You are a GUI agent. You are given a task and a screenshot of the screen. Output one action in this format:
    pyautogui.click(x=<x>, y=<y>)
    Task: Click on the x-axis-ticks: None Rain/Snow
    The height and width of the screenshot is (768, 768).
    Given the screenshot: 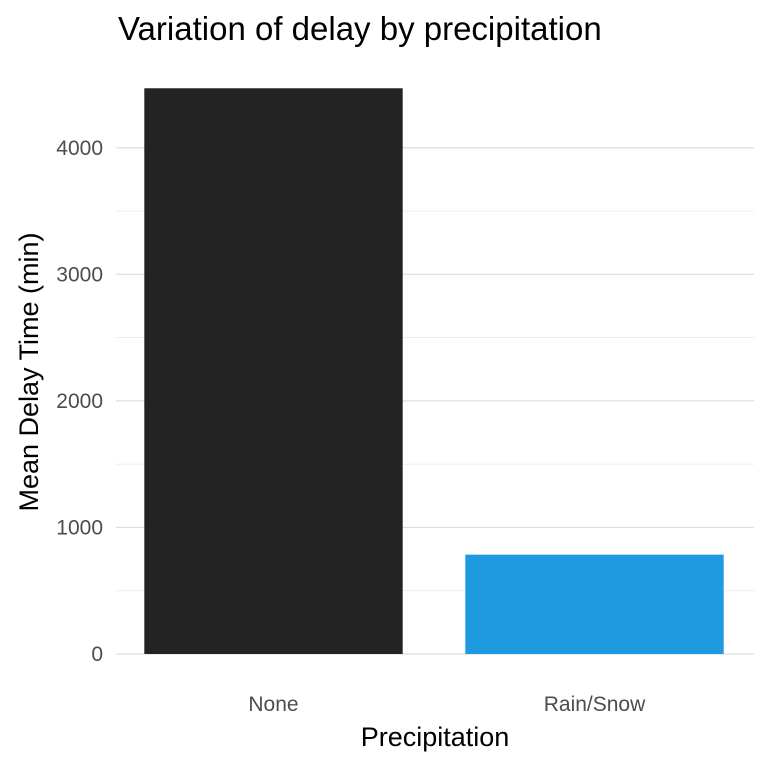 What is the action you would take?
    pyautogui.click(x=447, y=704)
    